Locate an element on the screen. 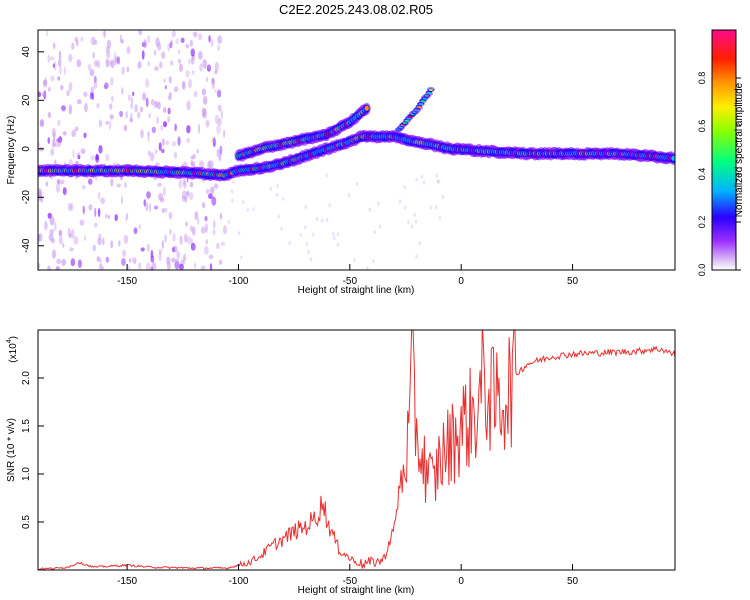  x-tick-label: 0 is located at coordinates (461, 281).